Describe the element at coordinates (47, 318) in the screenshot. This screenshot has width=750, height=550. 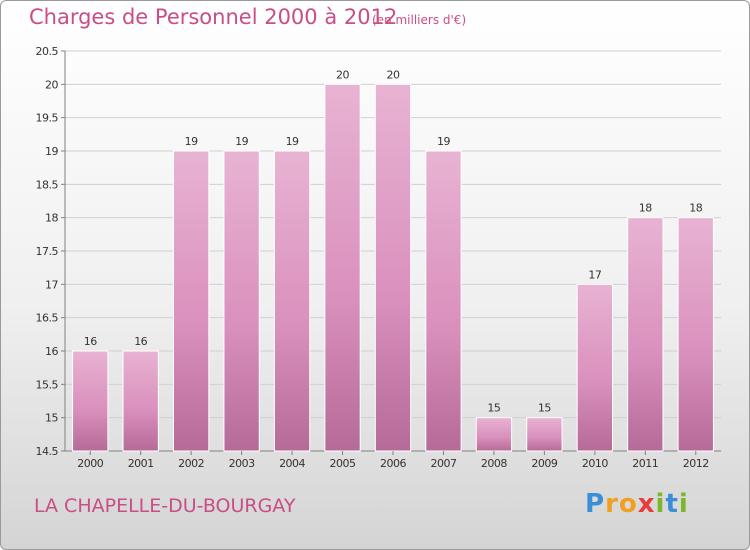
I see `y-tick-label: 16.5` at that location.